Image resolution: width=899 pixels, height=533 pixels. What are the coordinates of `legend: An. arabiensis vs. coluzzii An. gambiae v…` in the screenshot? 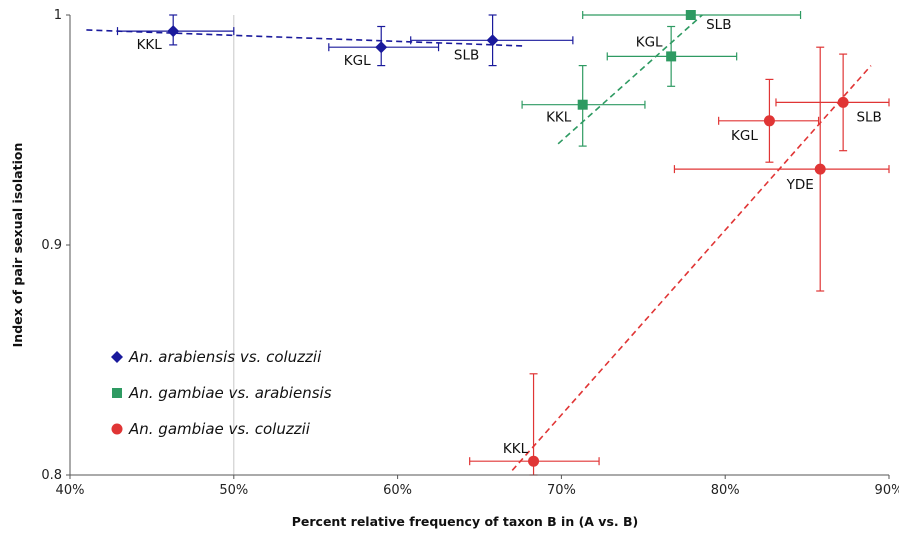 It's located at (221, 393).